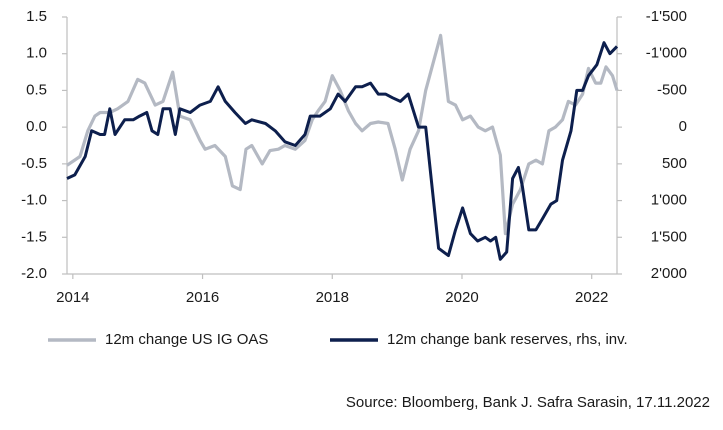 Image resolution: width=723 pixels, height=430 pixels. Describe the element at coordinates (34, 236) in the screenshot. I see `y-tick-label: -1.5` at that location.